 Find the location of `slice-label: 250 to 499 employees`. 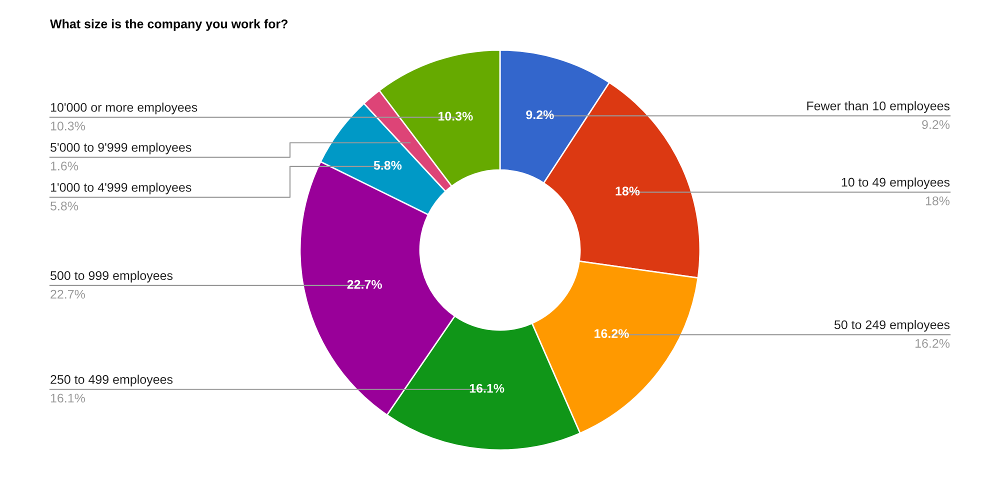

slice-label: 250 to 499 employees is located at coordinates (111, 380).